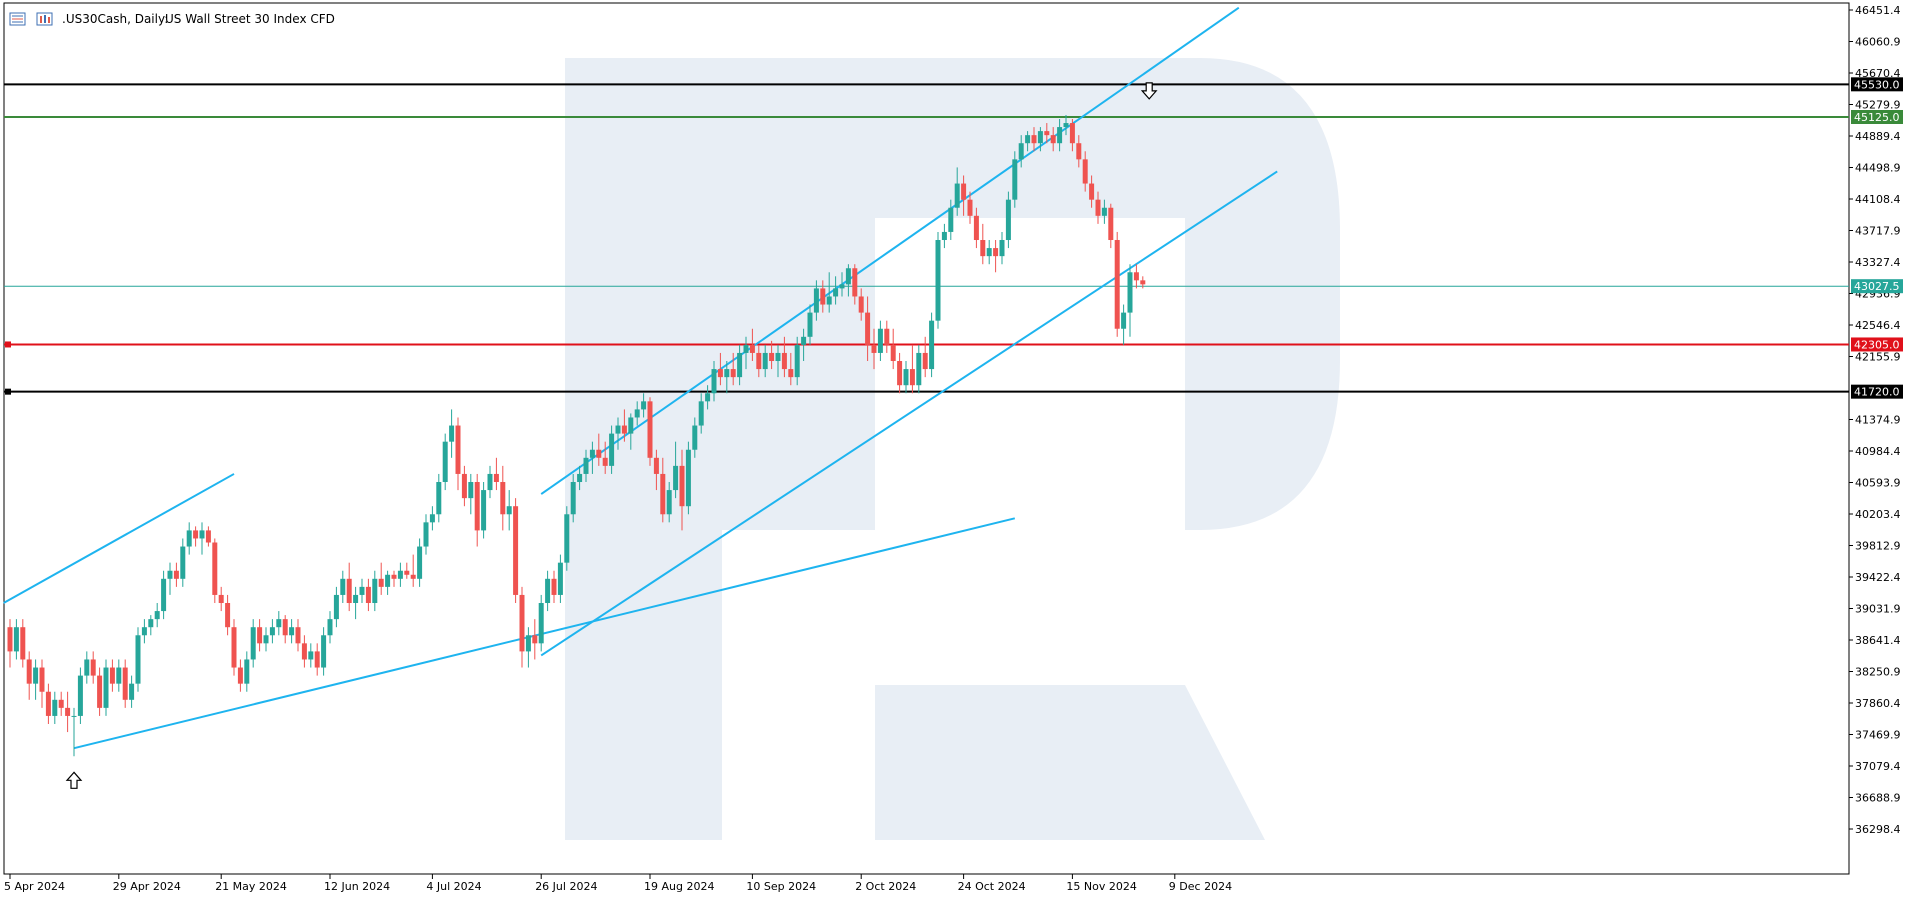 This screenshot has width=1906, height=901. Describe the element at coordinates (679, 886) in the screenshot. I see `x-tick-label: 19 Aug 2024` at that location.